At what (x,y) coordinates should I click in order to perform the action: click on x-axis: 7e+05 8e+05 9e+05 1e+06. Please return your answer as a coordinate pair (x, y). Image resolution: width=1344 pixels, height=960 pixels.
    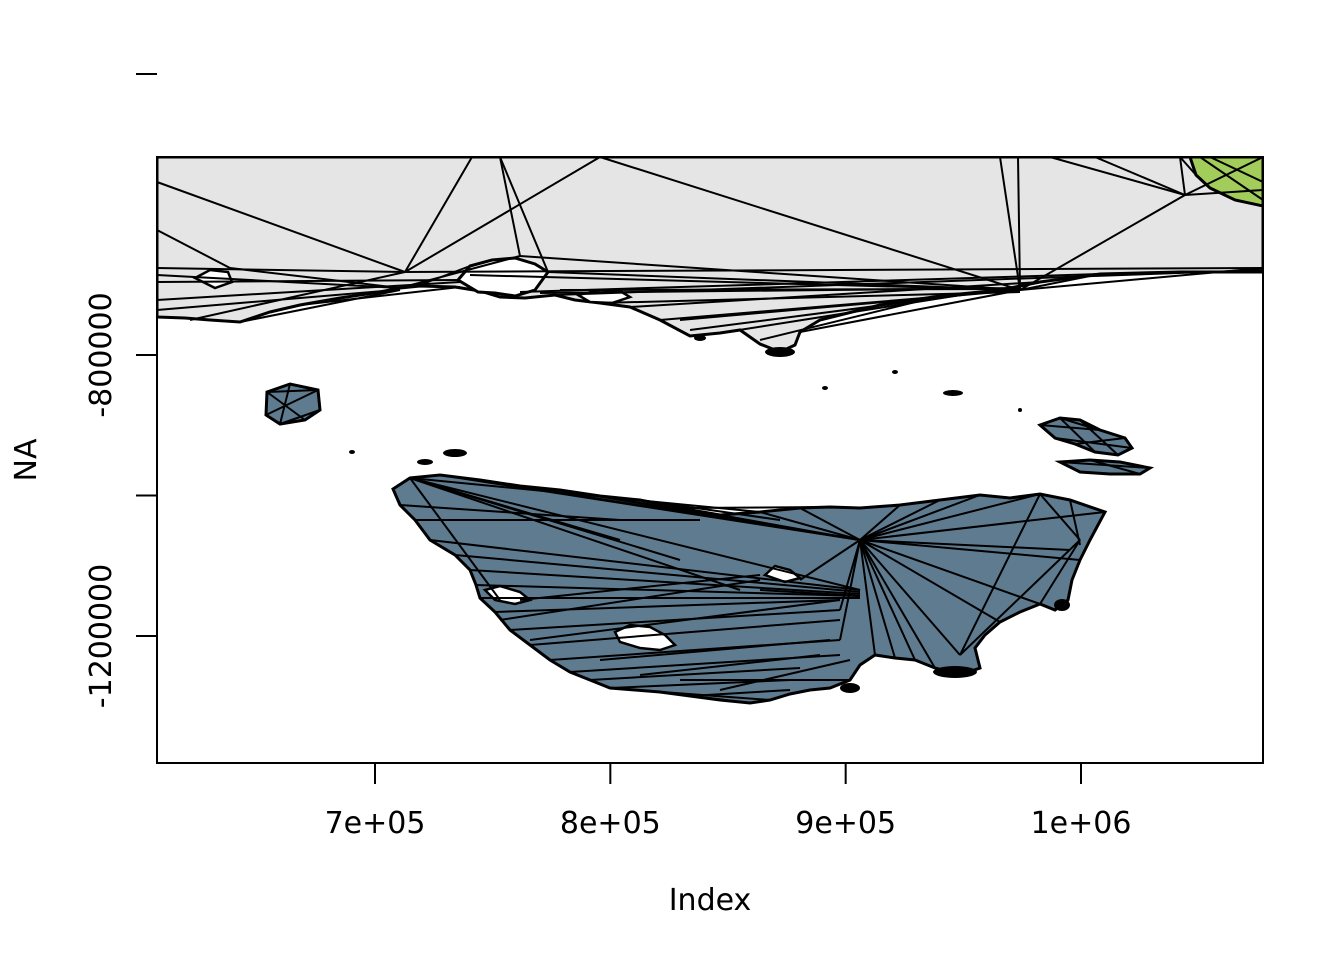
    Looking at the image, I should click on (728, 802).